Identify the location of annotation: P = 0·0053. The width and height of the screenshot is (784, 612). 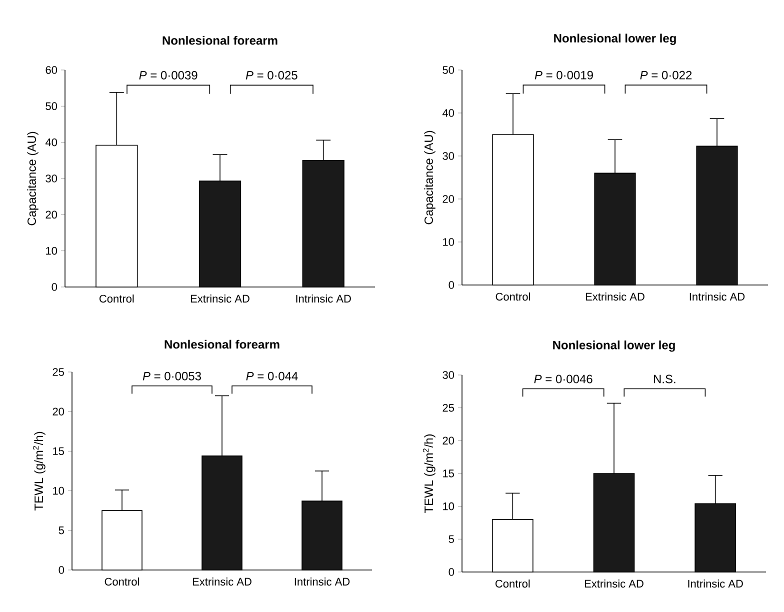
(171, 376).